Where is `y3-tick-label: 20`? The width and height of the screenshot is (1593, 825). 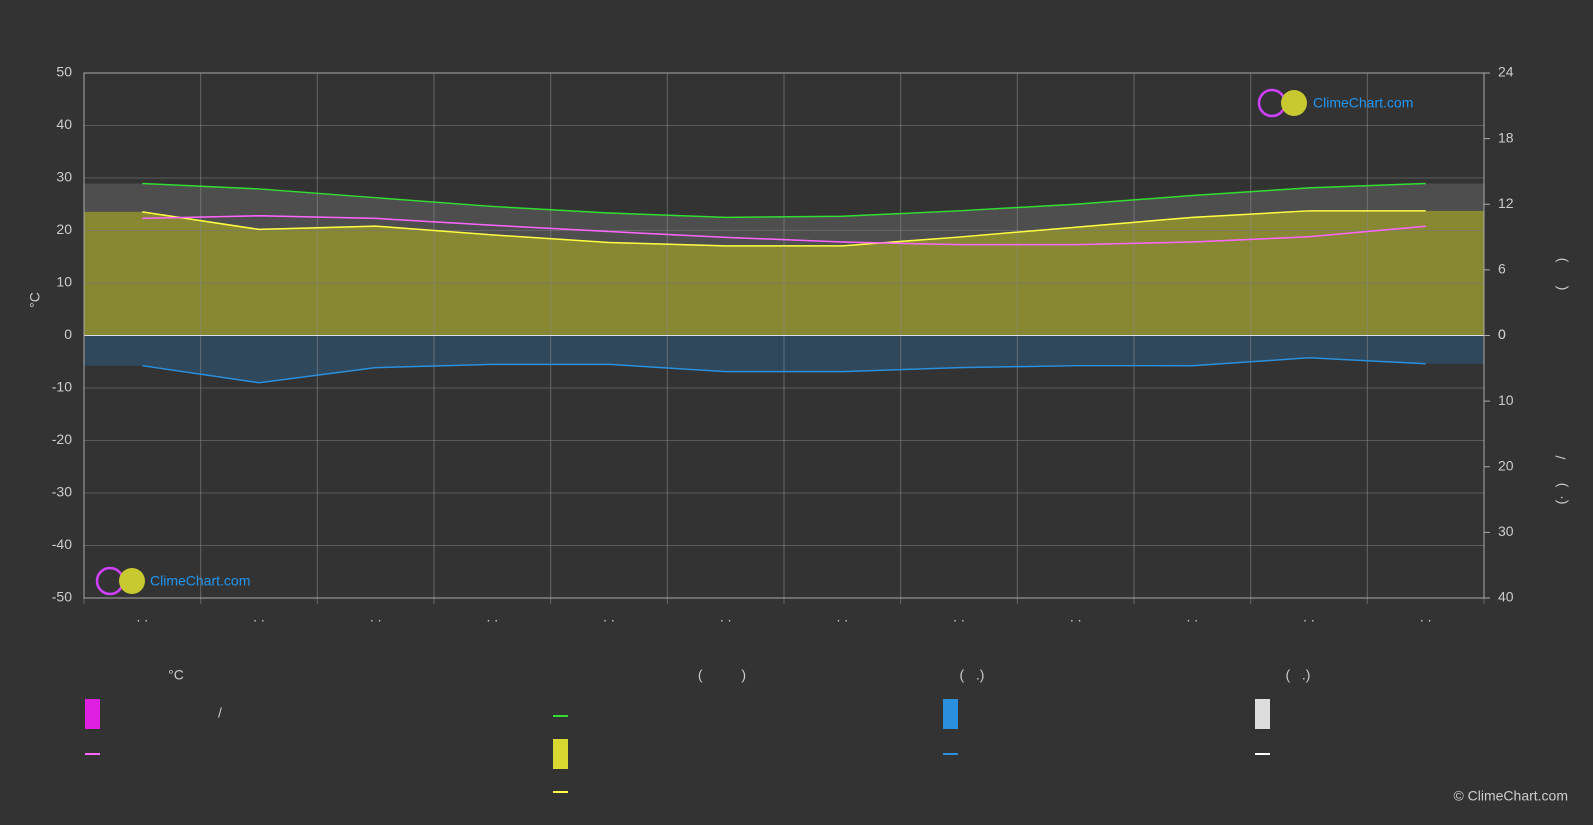
y3-tick-label: 20 is located at coordinates (1506, 465).